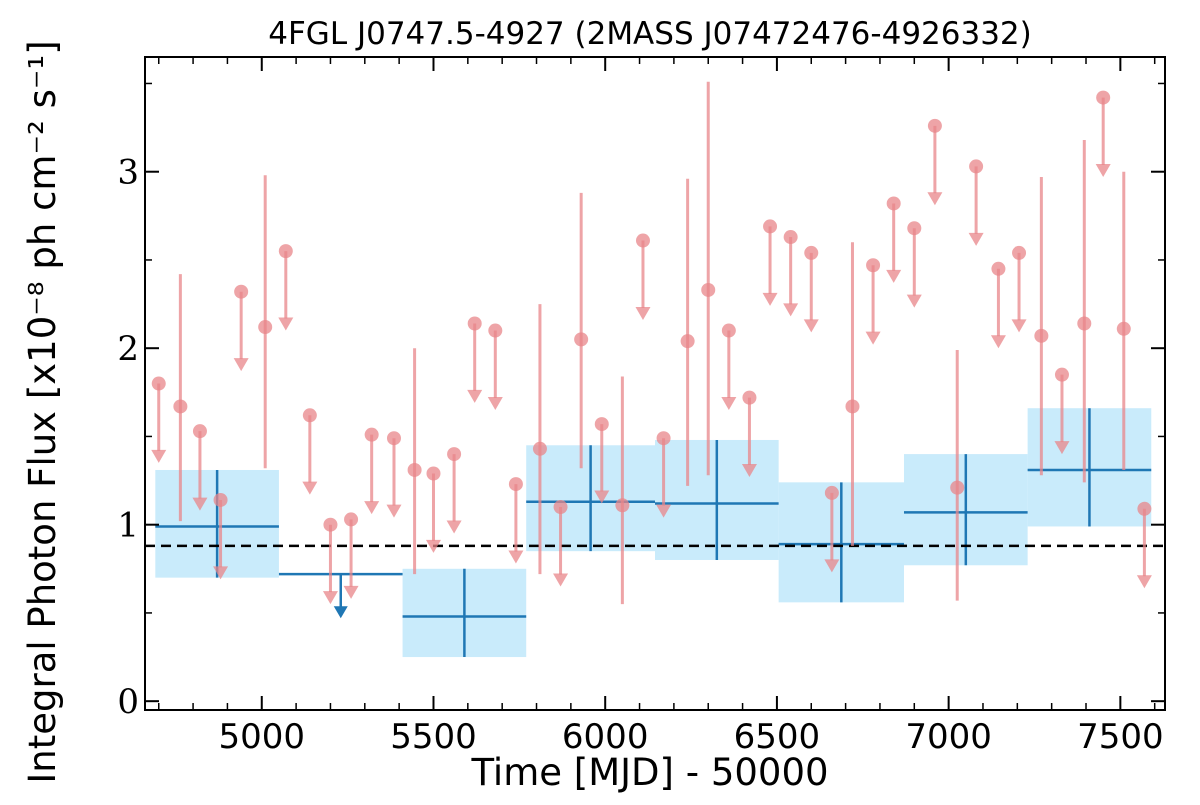  What do you see at coordinates (605, 737) in the screenshot?
I see `x-tick-label-2: 6000` at bounding box center [605, 737].